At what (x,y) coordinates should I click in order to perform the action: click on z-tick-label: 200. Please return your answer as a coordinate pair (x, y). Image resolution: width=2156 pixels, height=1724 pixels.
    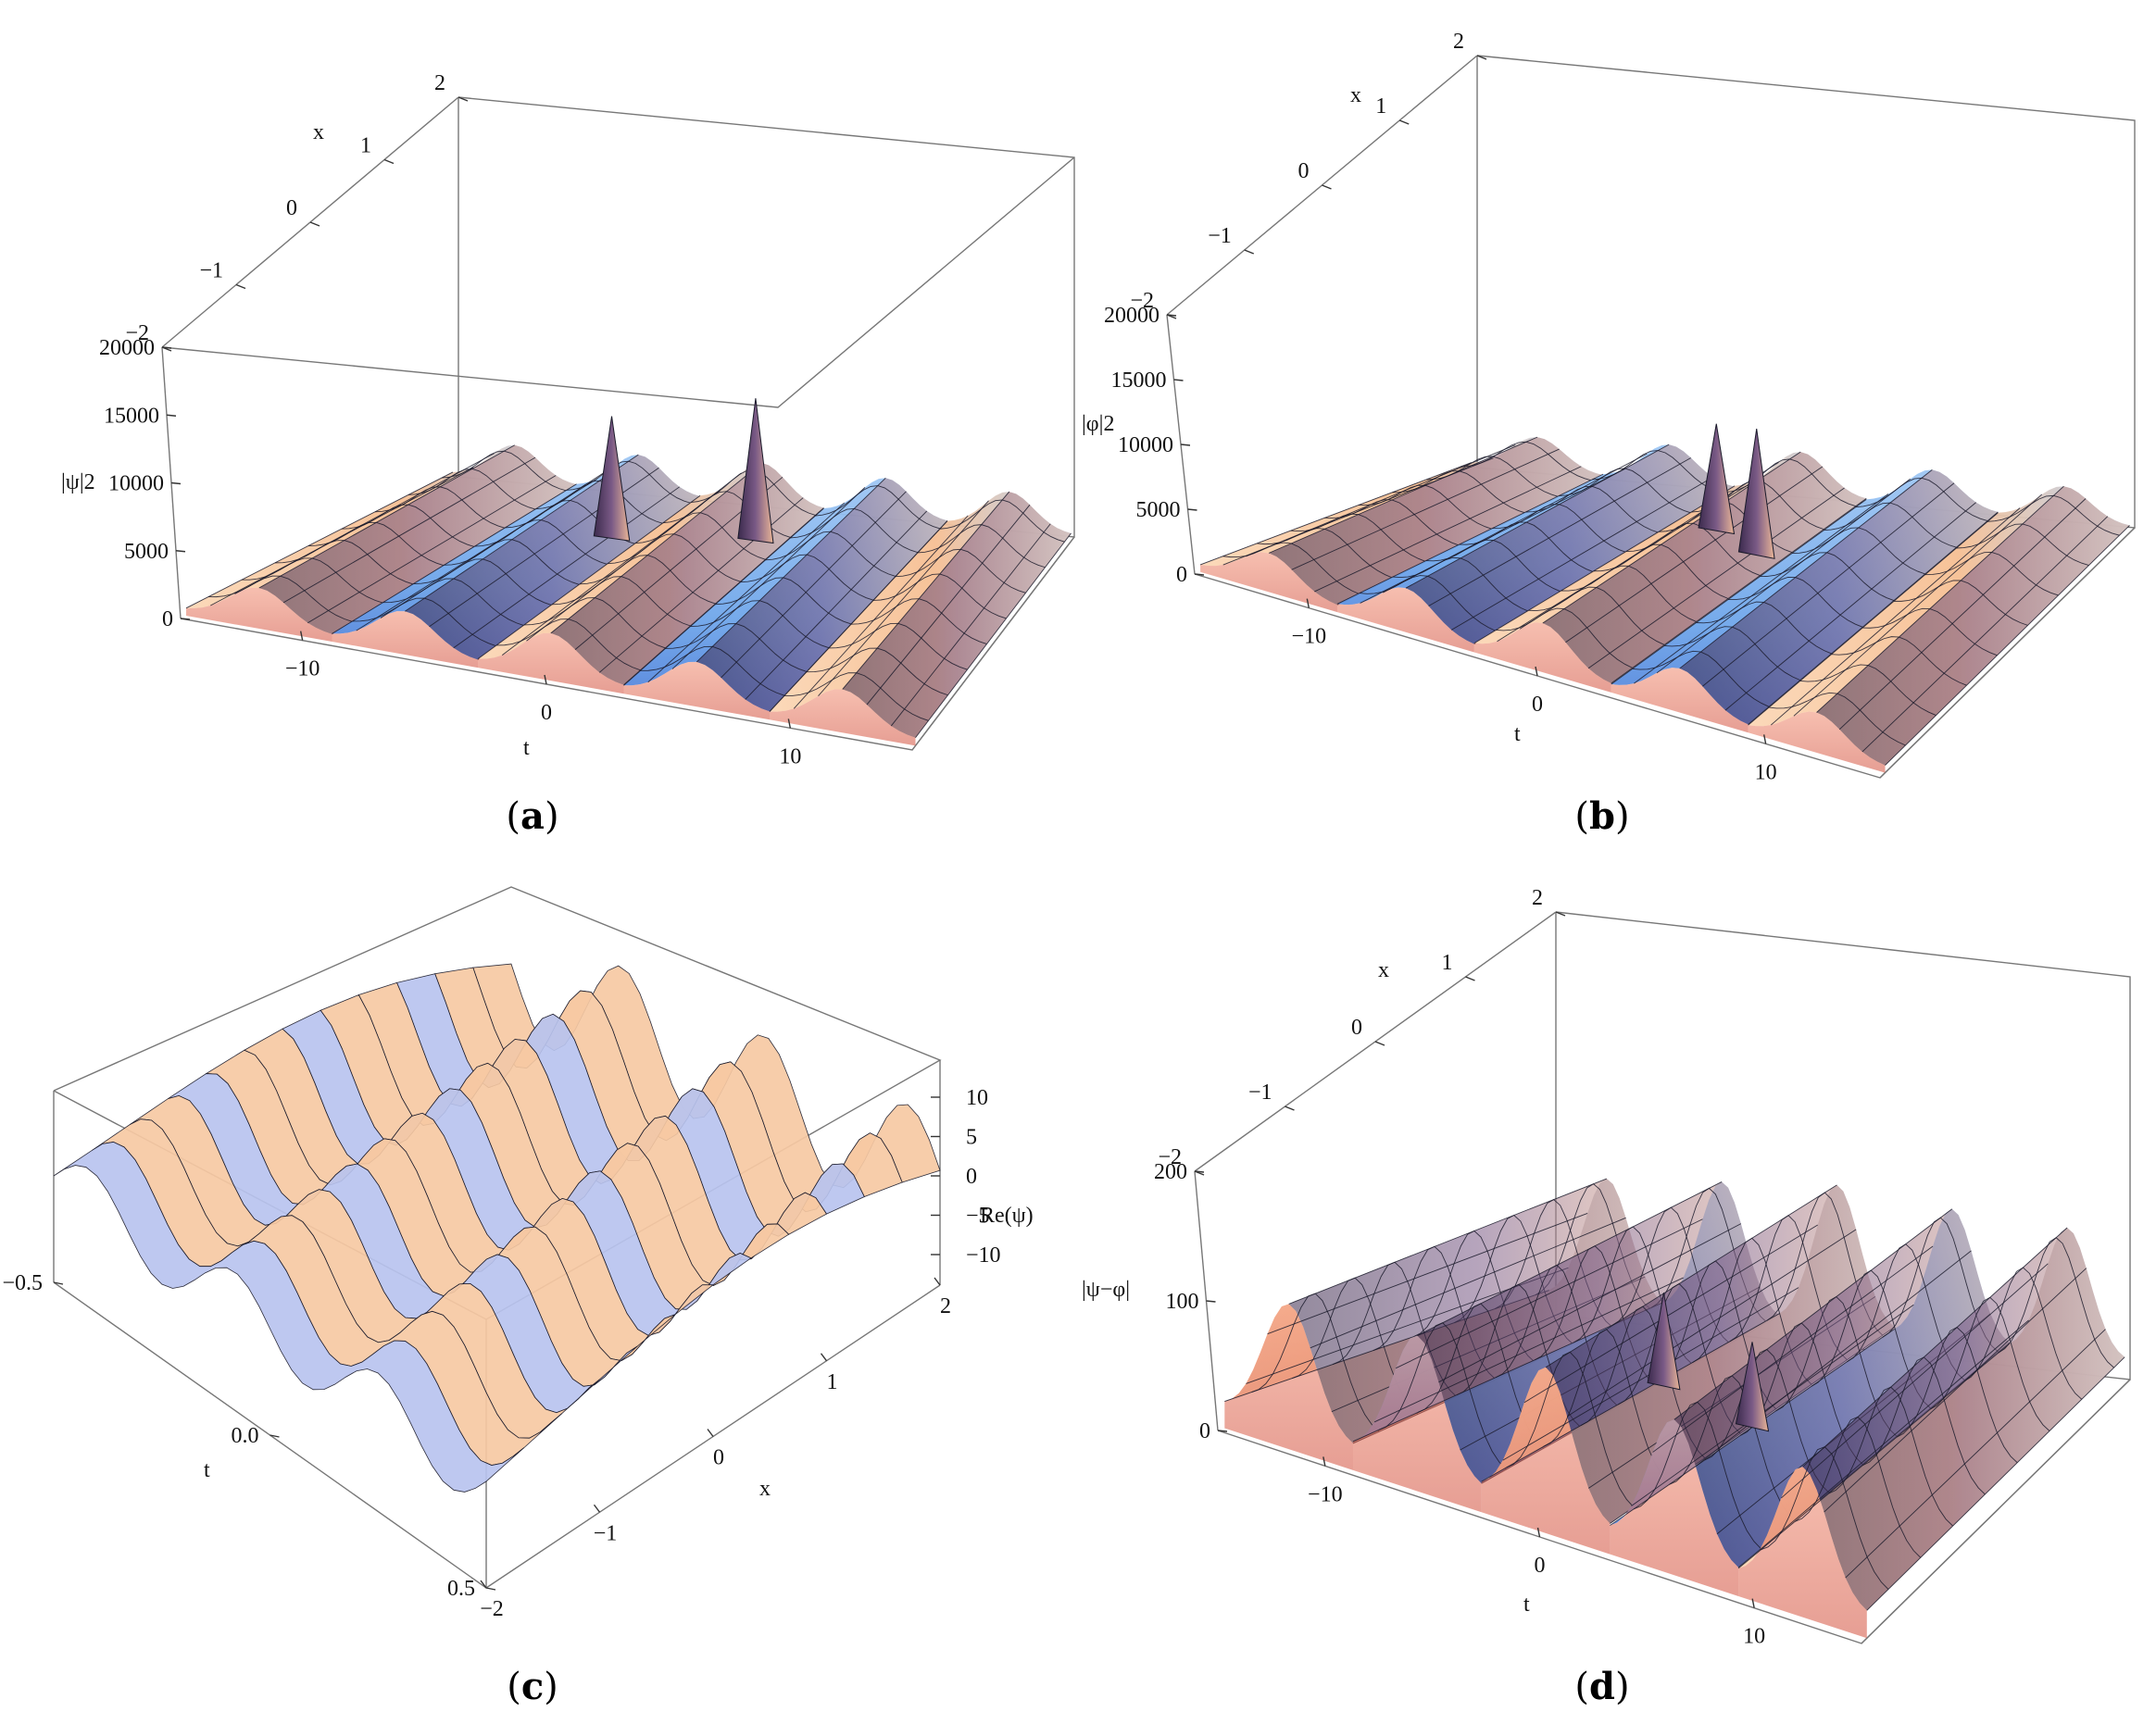
    Looking at the image, I should click on (1170, 1172).